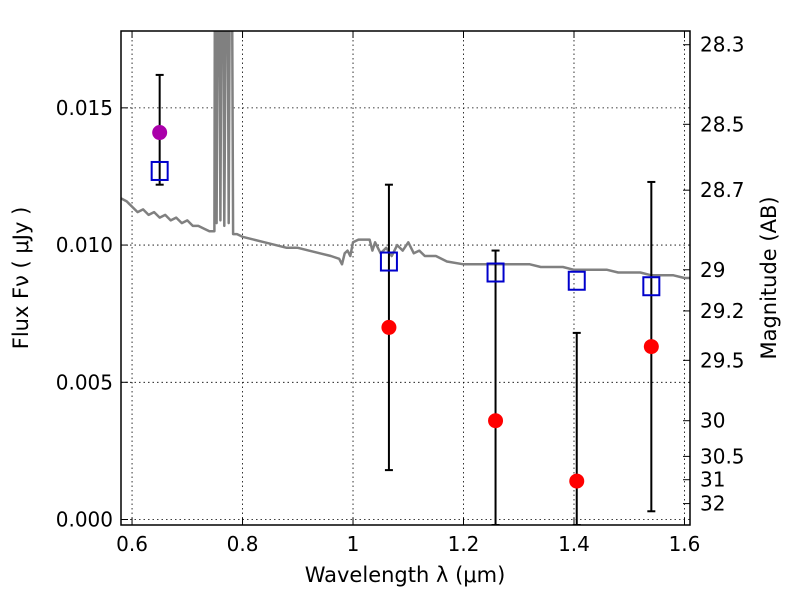  What do you see at coordinates (132, 544) in the screenshot?
I see `x-tick-label: 0.6` at bounding box center [132, 544].